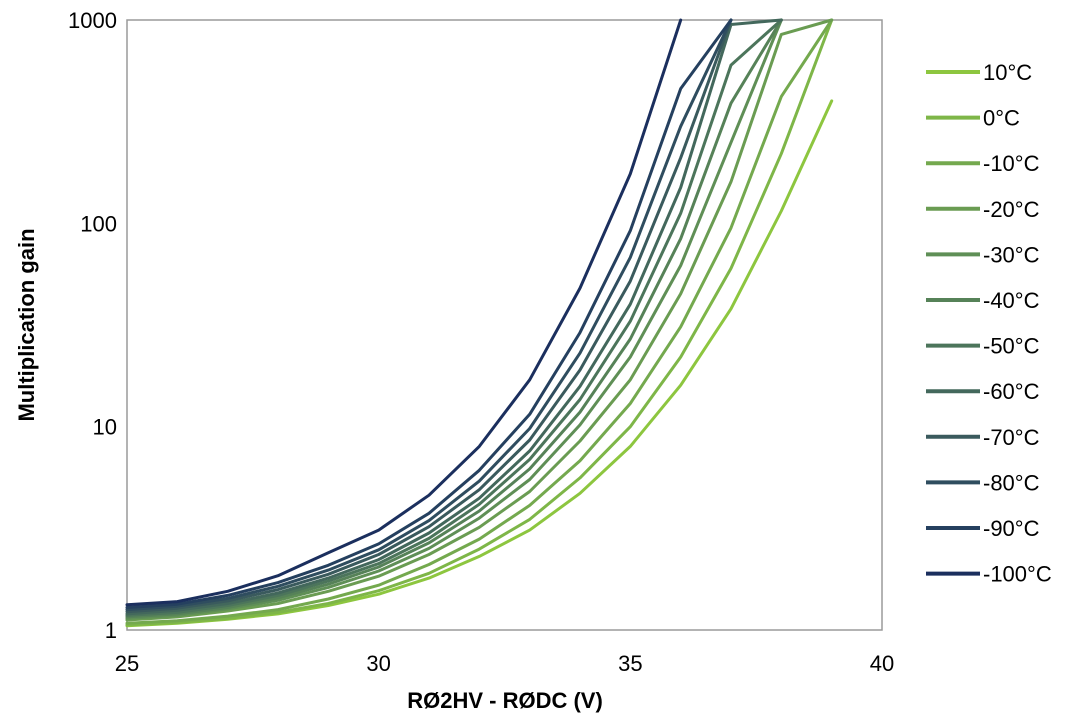 Image resolution: width=1072 pixels, height=720 pixels. What do you see at coordinates (1011, 391) in the screenshot?
I see `legend-label-7: -60°C` at bounding box center [1011, 391].